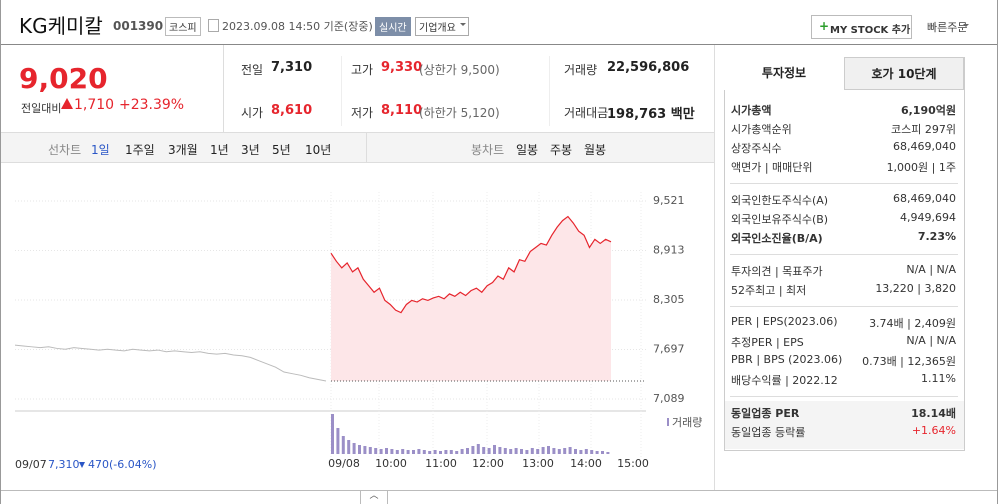 Image resolution: width=998 pixels, height=504 pixels. What do you see at coordinates (82, 465) in the screenshot?
I see `down-arrow` at bounding box center [82, 465].